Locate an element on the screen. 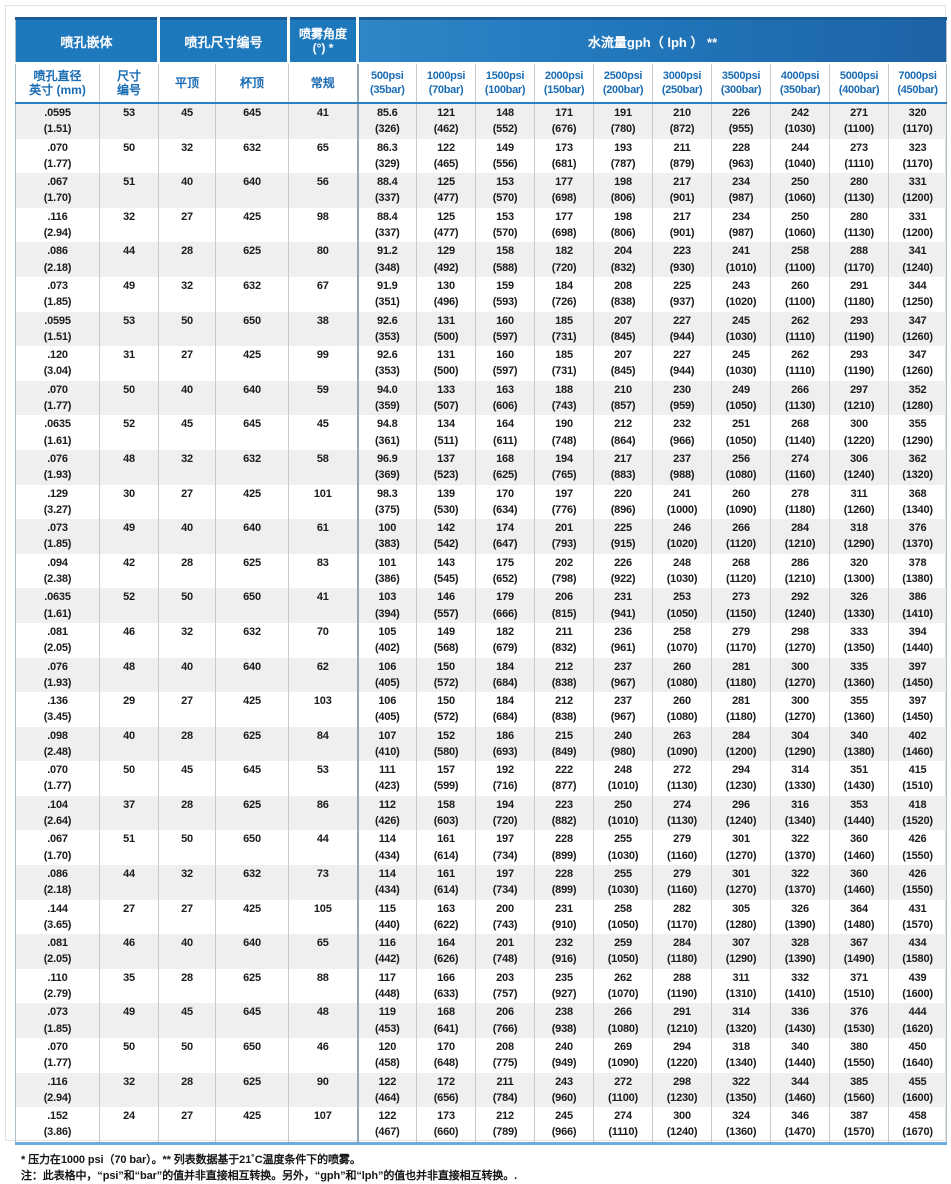  flow-cell-line1: 248 is located at coordinates (682, 562).